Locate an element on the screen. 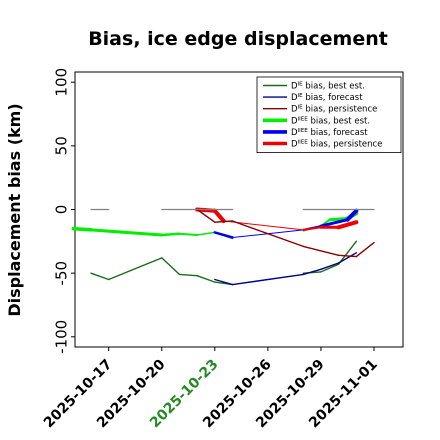 This screenshot has height=440, width=440. legend-entry-label: DIE bias, forecast is located at coordinates (327, 98).